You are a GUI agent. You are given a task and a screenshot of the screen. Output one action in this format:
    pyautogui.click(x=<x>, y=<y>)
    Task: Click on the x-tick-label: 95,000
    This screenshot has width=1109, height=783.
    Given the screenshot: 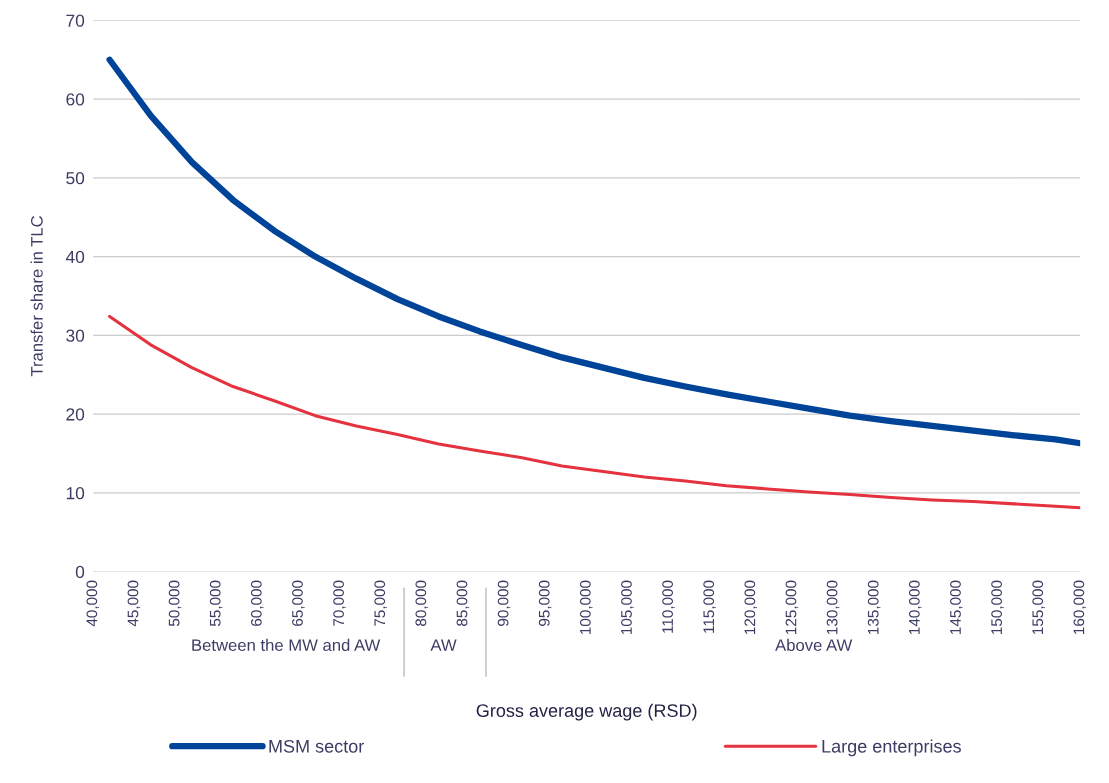 What is the action you would take?
    pyautogui.click(x=545, y=603)
    